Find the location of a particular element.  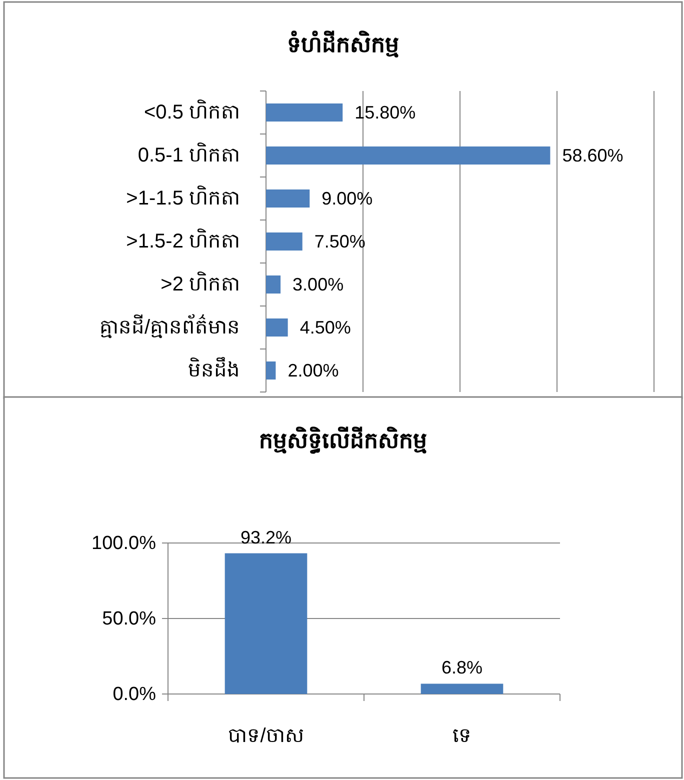

y-tick-label: >2 ហិកតា is located at coordinates (200, 283).